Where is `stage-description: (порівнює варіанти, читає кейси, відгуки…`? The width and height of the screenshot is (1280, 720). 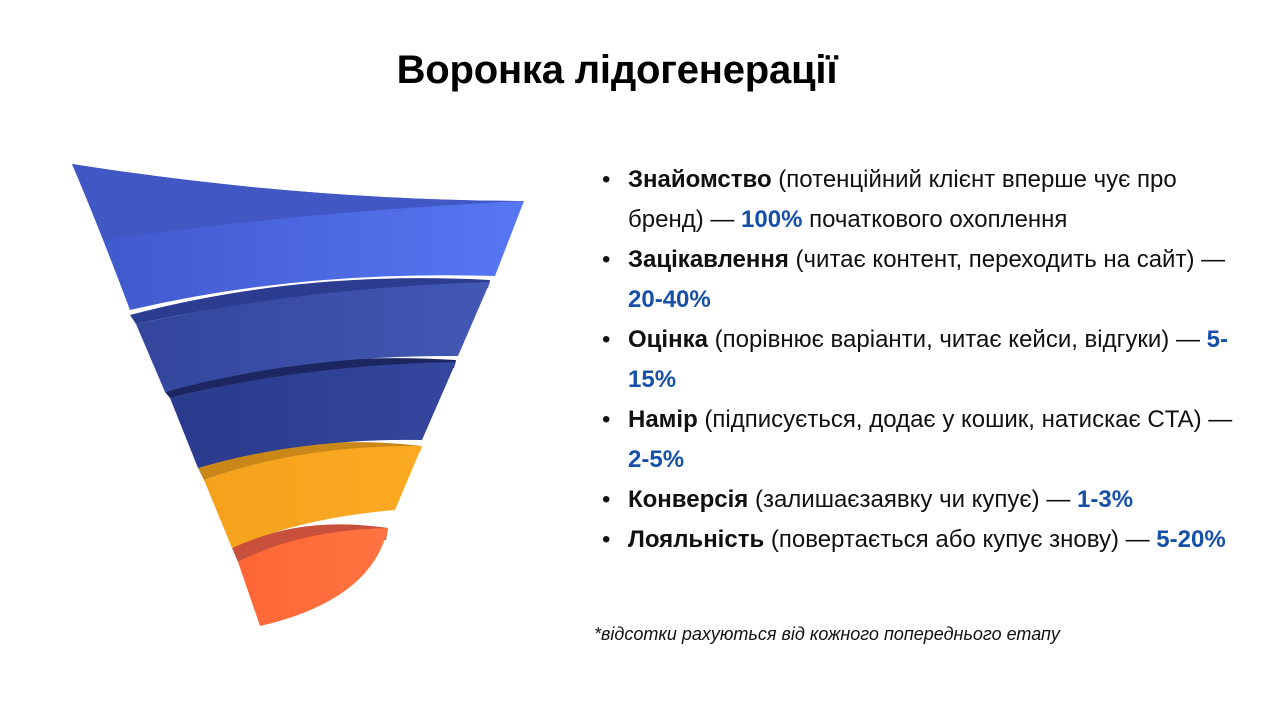 stage-description: (порівнює варіанти, читає кейси, відгуки… is located at coordinates (957, 339).